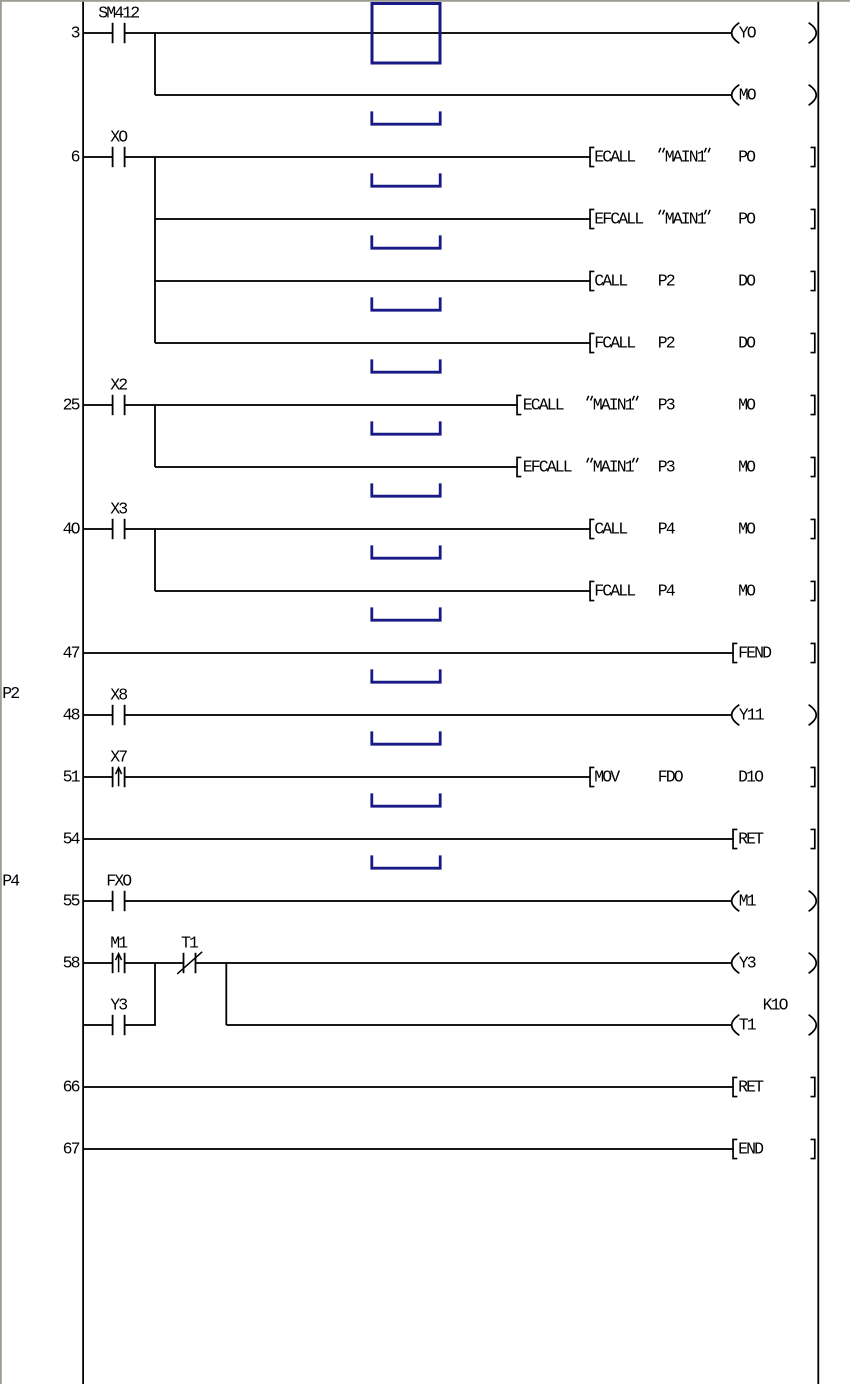 This screenshot has height=1389, width=850. I want to click on svg-text: 55, so click(71, 901).